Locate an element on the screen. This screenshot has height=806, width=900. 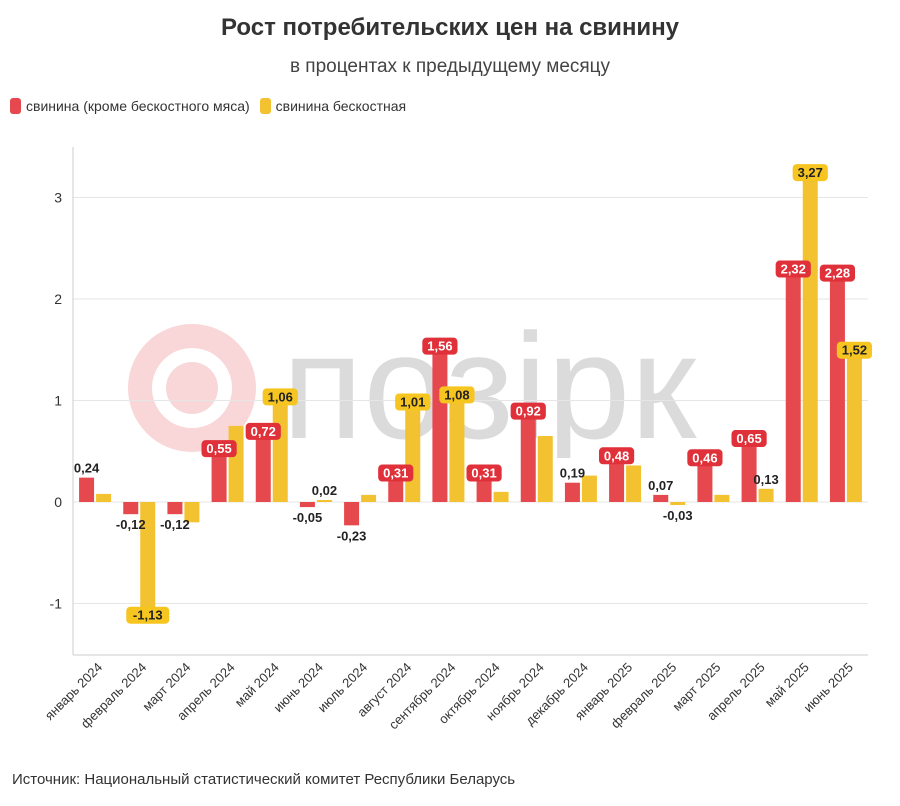
data-label: 3,27 is located at coordinates (810, 172).